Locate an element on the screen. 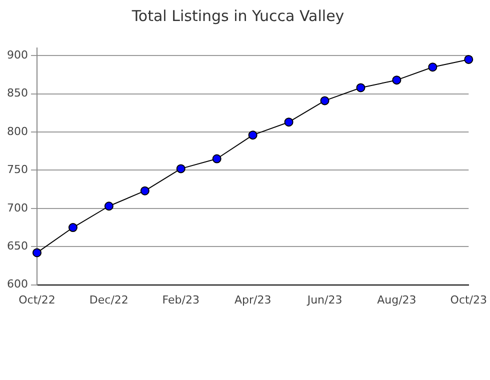 This screenshot has width=490, height=380. x-tick-label: Aug/23 is located at coordinates (396, 299).